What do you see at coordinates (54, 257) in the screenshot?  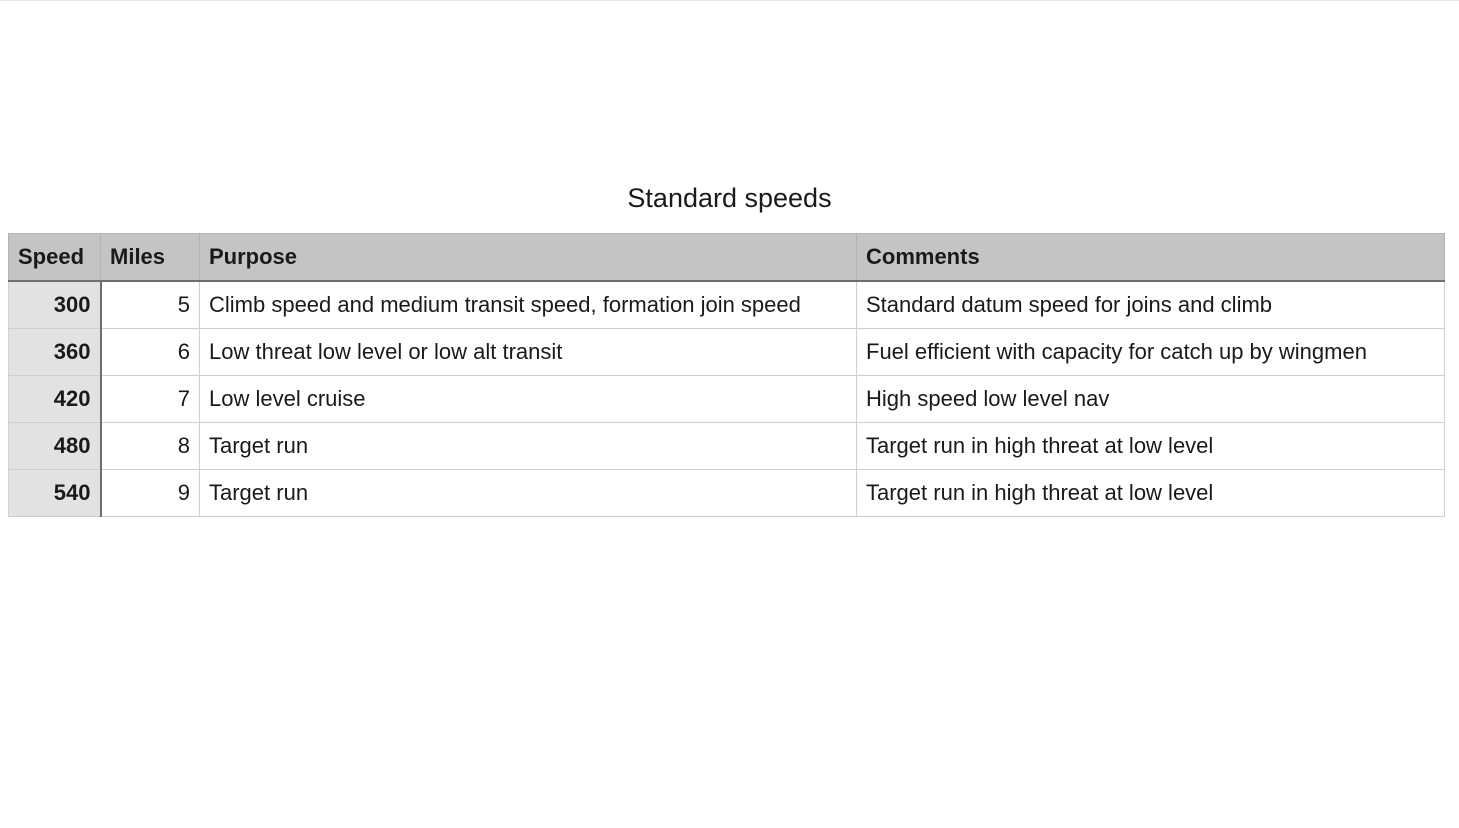 I see `header-speed: Speed` at bounding box center [54, 257].